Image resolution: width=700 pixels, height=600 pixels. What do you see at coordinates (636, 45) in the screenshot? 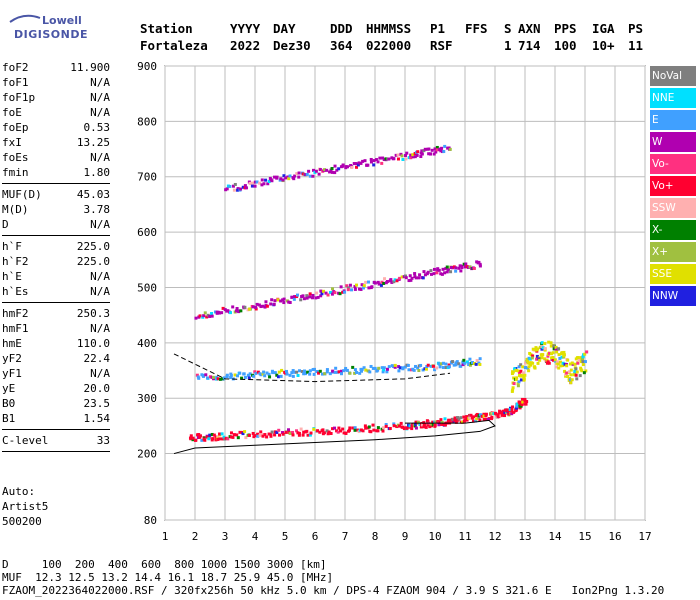
I see `header-value: 11` at bounding box center [636, 45].